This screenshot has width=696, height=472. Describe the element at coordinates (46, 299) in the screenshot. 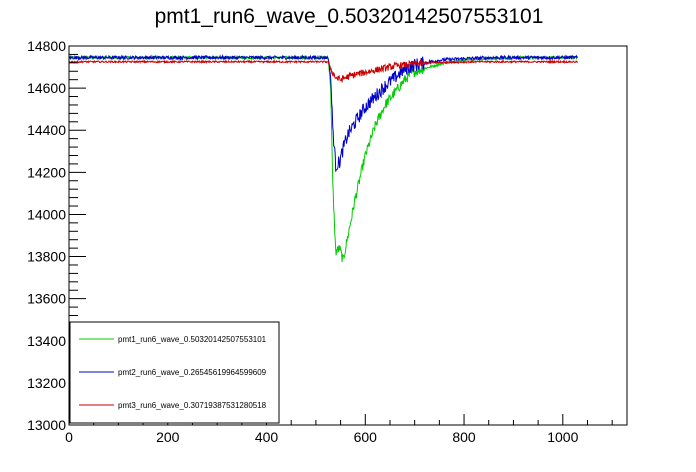

I see `y-tick-label: 13600` at that location.